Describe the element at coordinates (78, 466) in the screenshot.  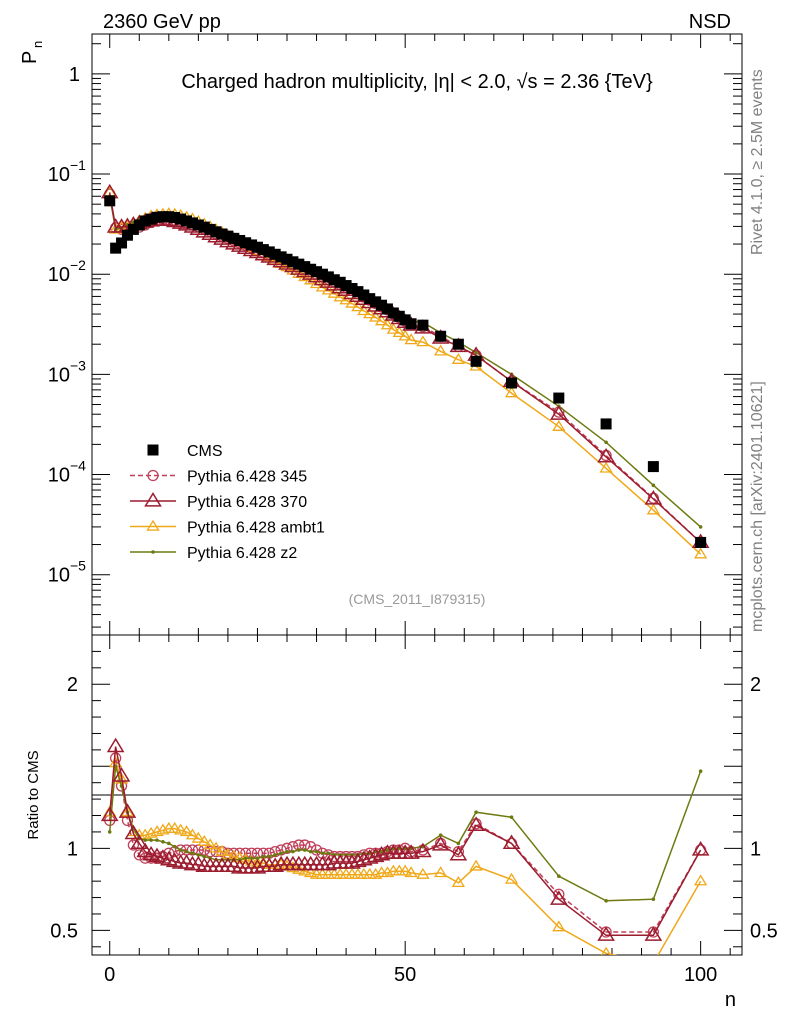
I see `y-tick-exponent: −4` at that location.